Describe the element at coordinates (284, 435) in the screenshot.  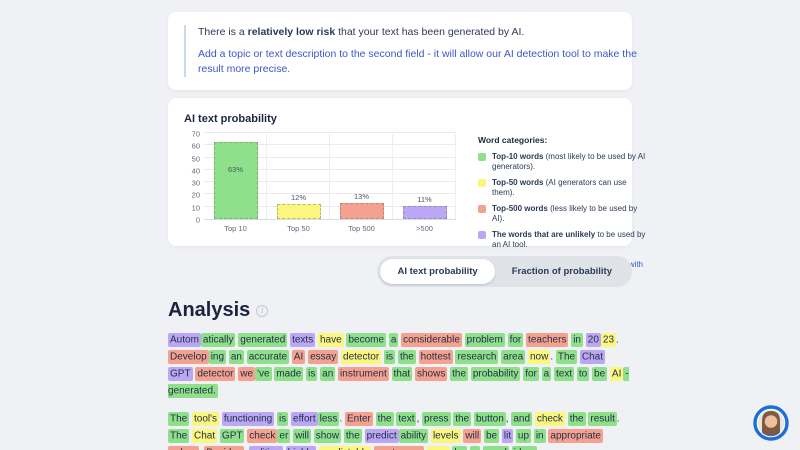
I see `analysis-token: er` at that location.